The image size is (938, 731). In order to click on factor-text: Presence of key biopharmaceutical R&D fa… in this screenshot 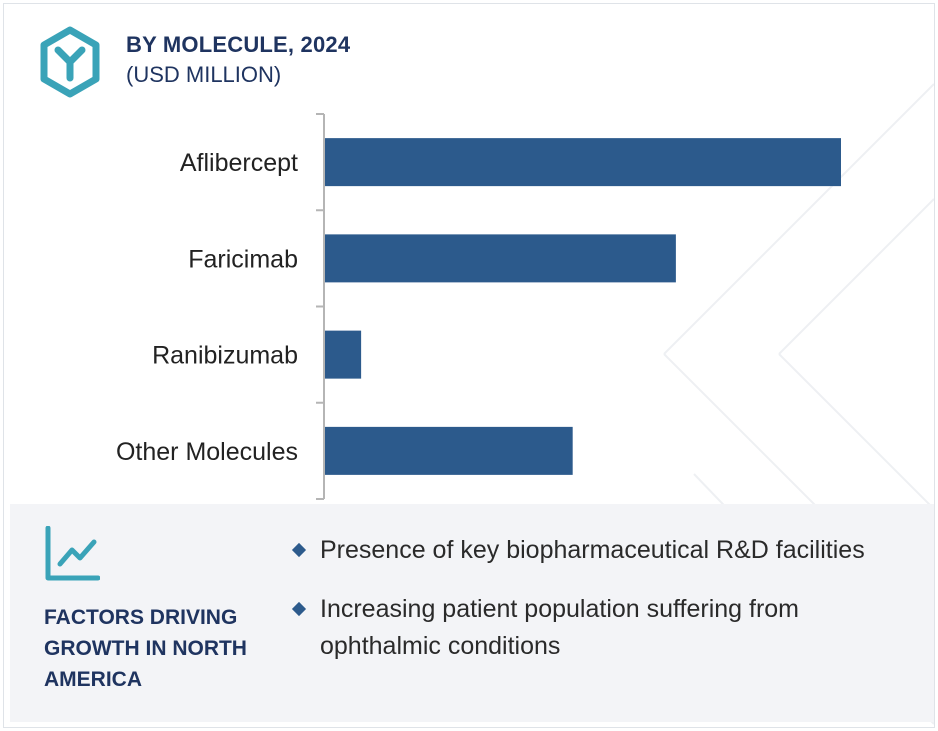, I will do `click(592, 550)`.